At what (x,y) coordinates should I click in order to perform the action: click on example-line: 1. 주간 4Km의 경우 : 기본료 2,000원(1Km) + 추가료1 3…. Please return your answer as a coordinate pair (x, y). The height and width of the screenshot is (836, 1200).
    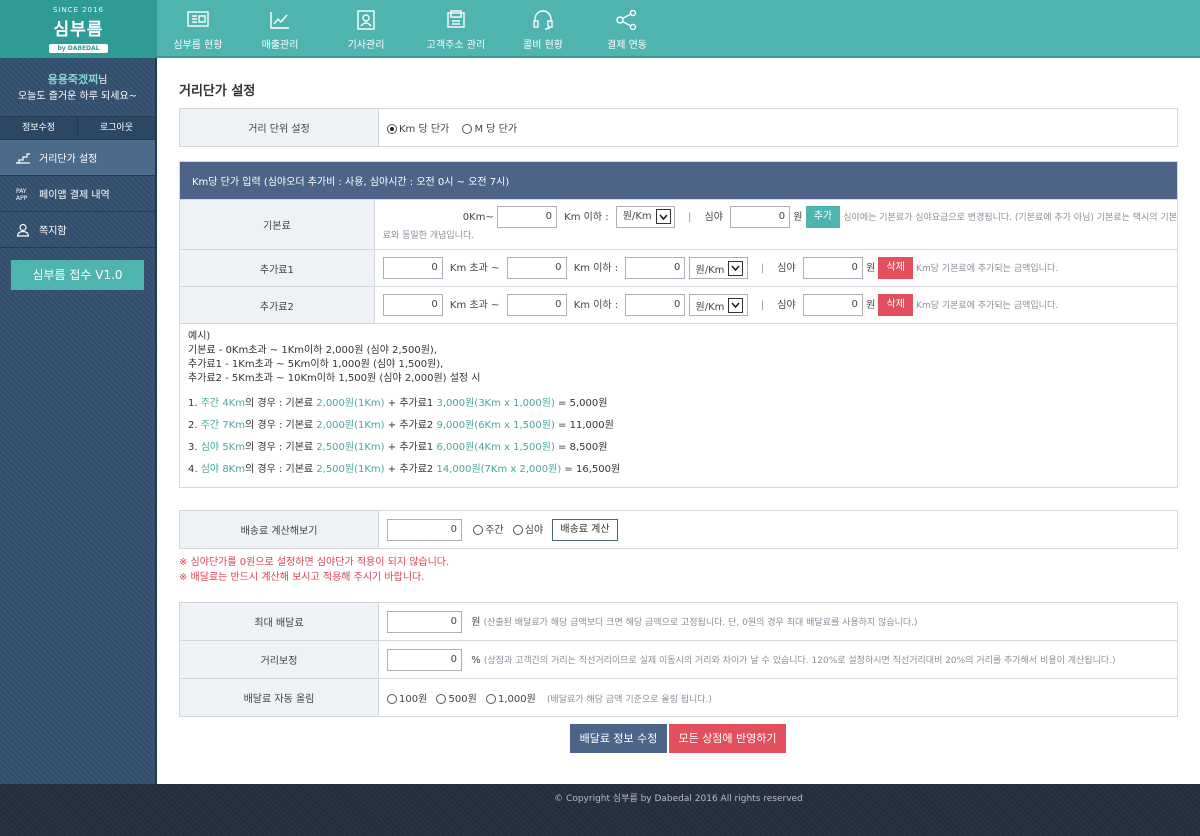
    Looking at the image, I should click on (678, 404).